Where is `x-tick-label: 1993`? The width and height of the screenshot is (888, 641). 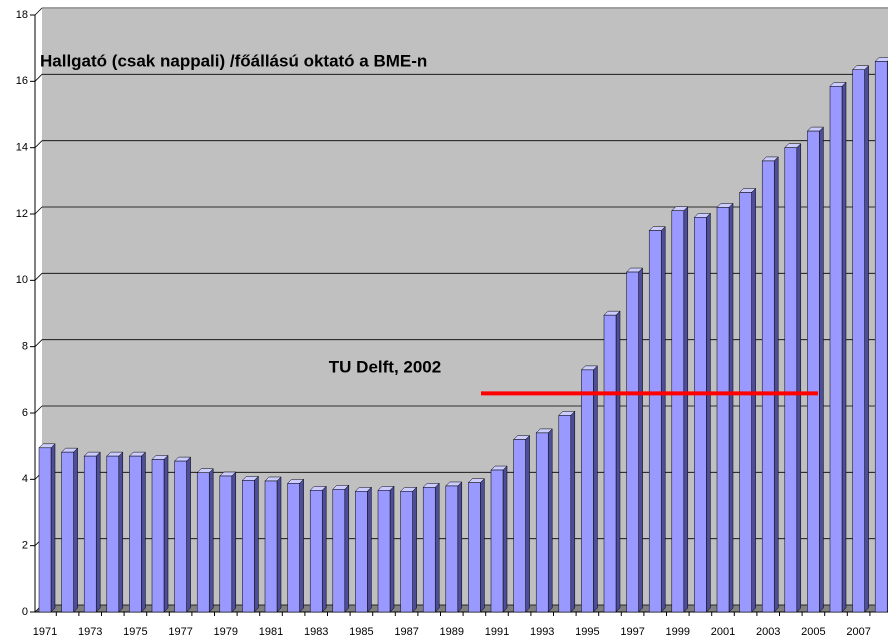 x-tick-label: 1993 is located at coordinates (542, 632).